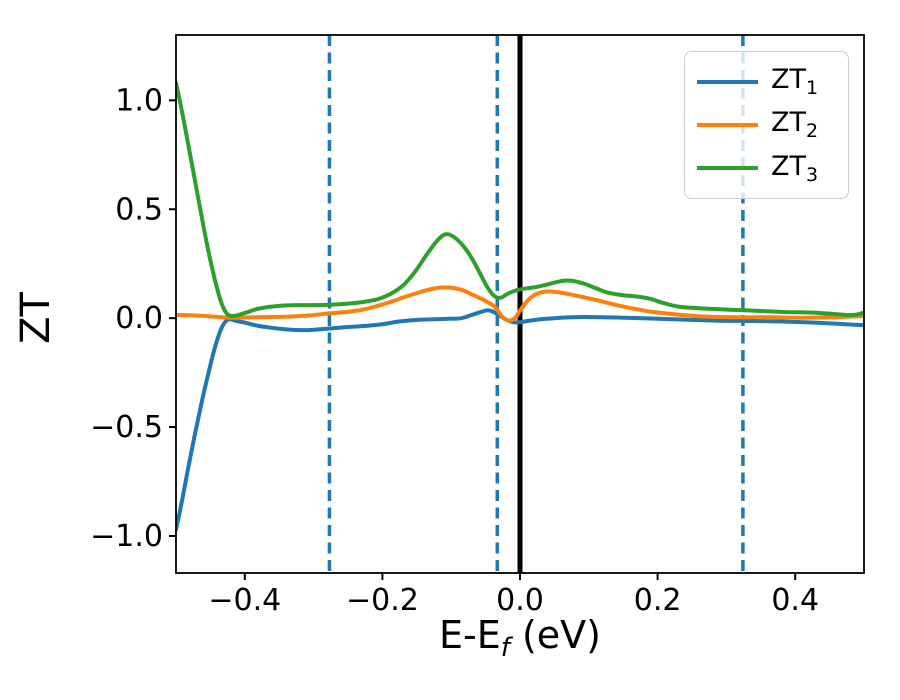  I want to click on x-tick-label-1: −0.2, so click(382, 600).